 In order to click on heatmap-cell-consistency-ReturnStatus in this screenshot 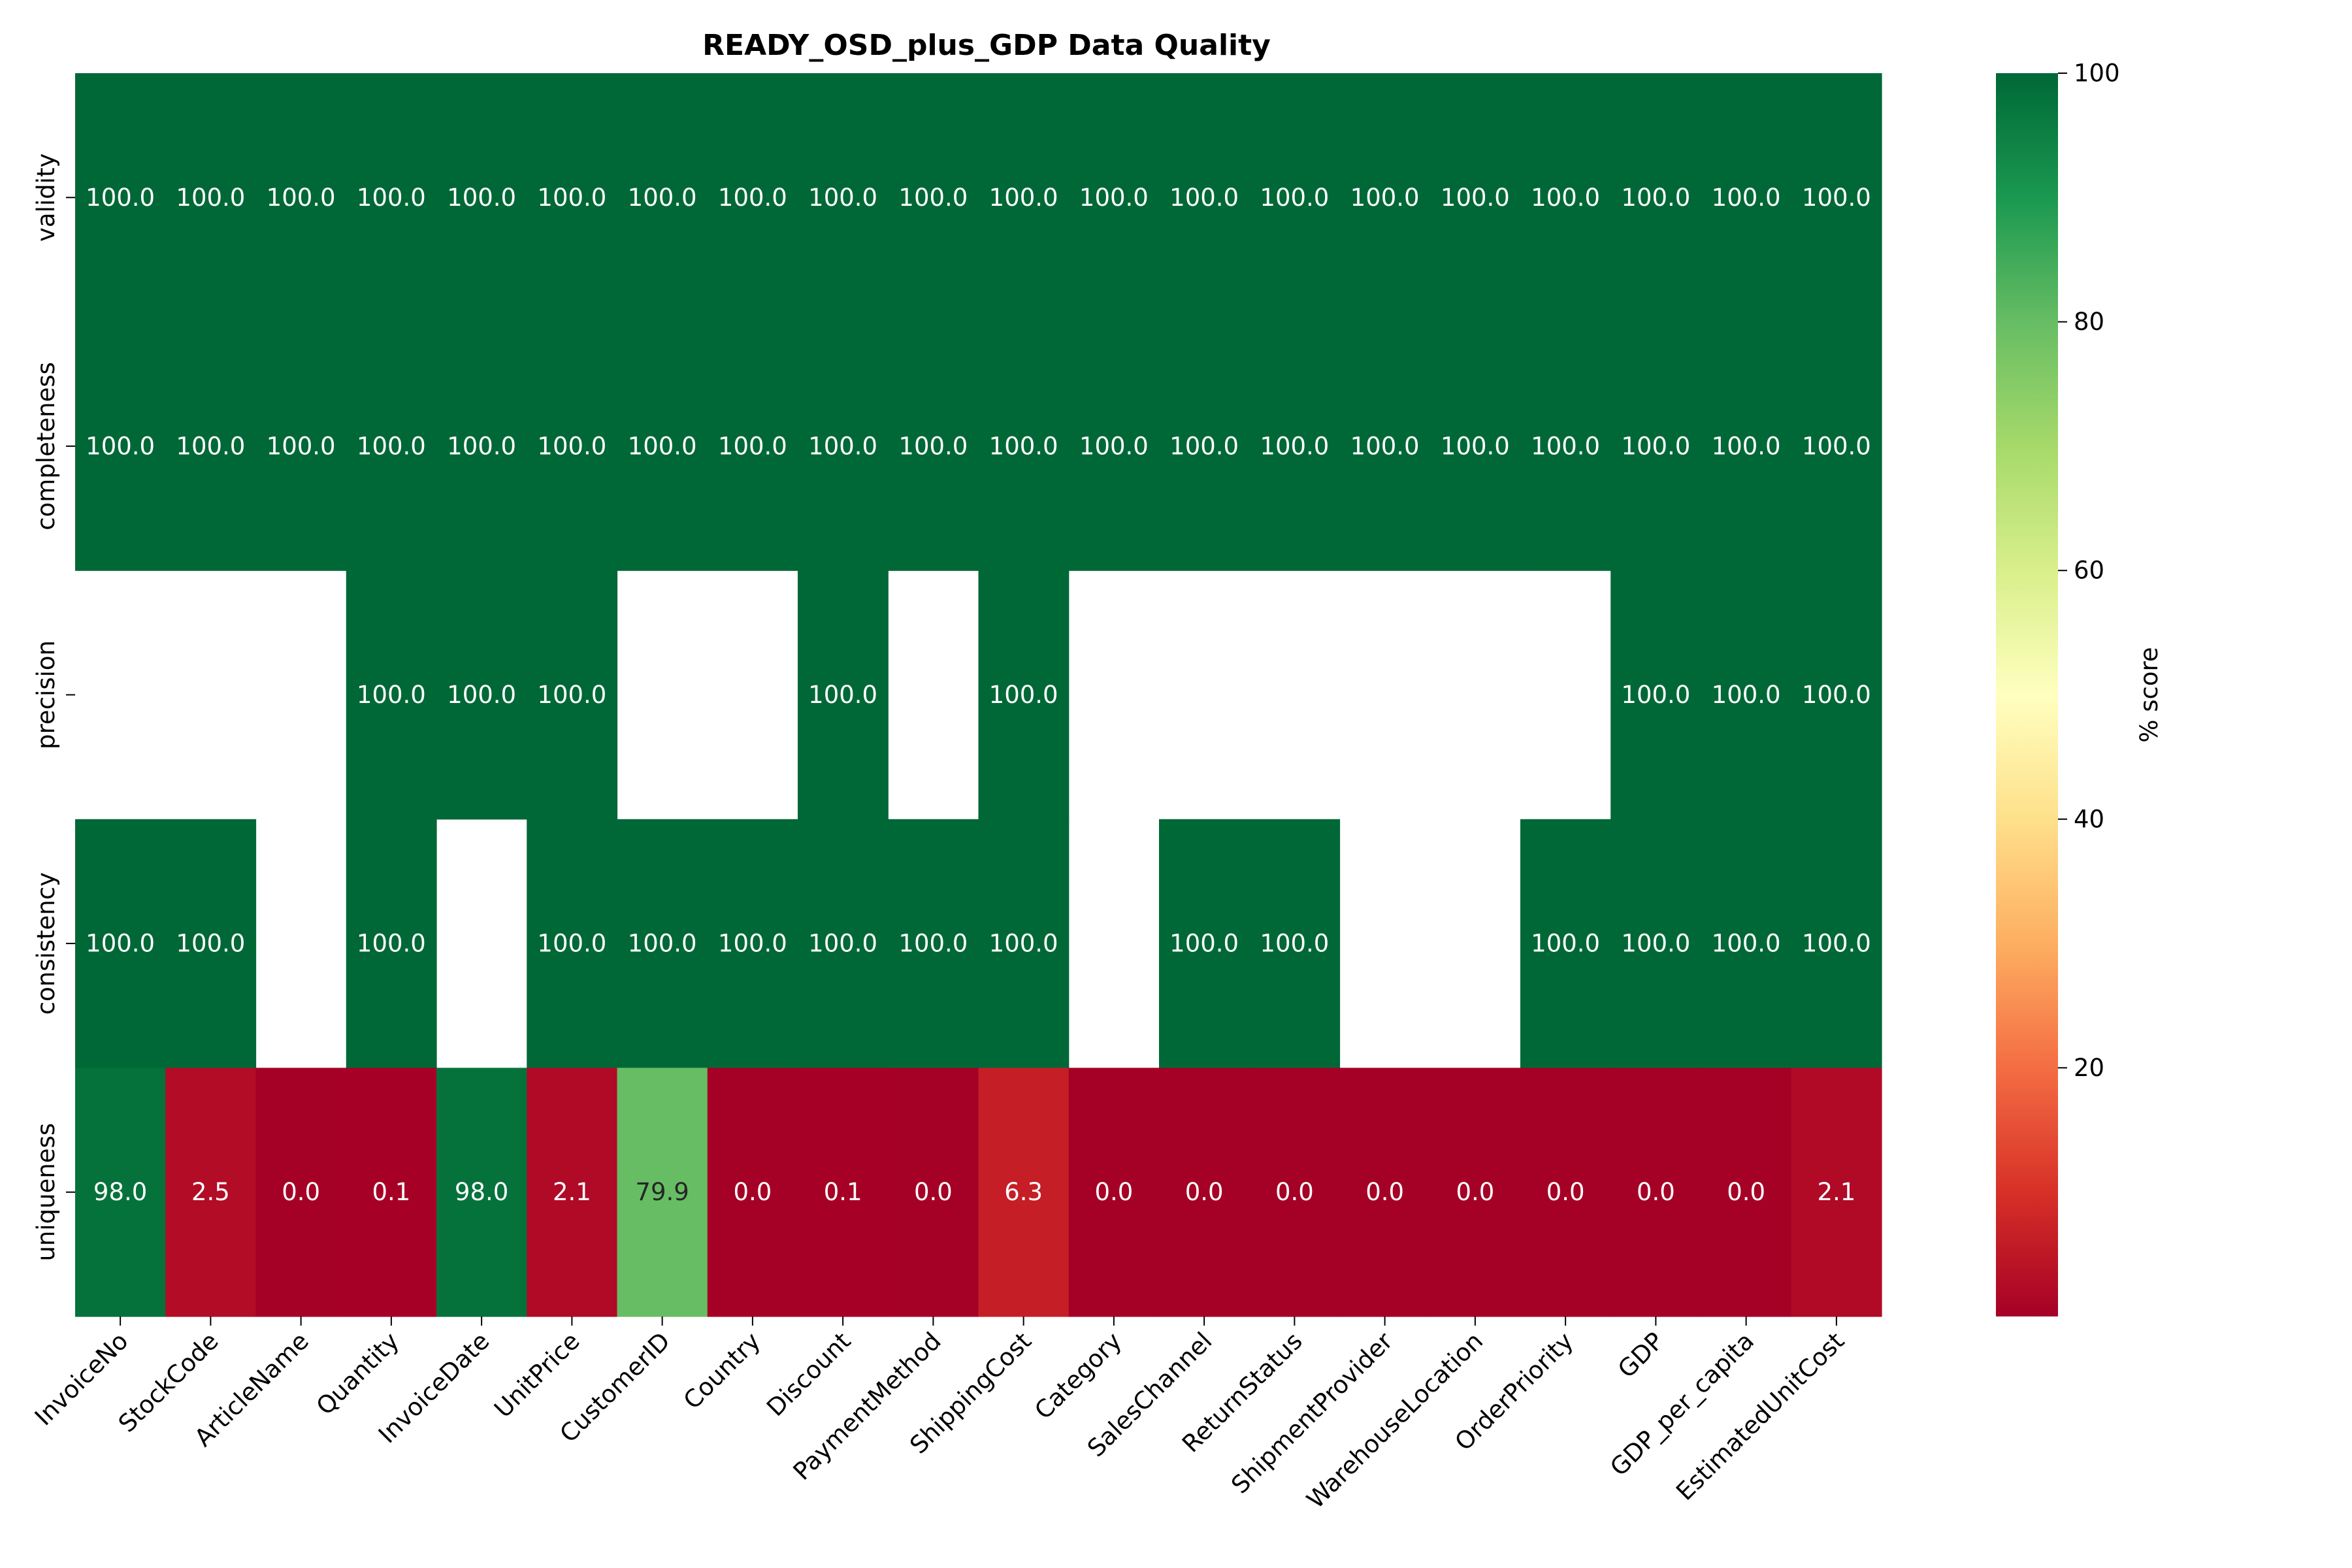, I will do `click(1295, 943)`.